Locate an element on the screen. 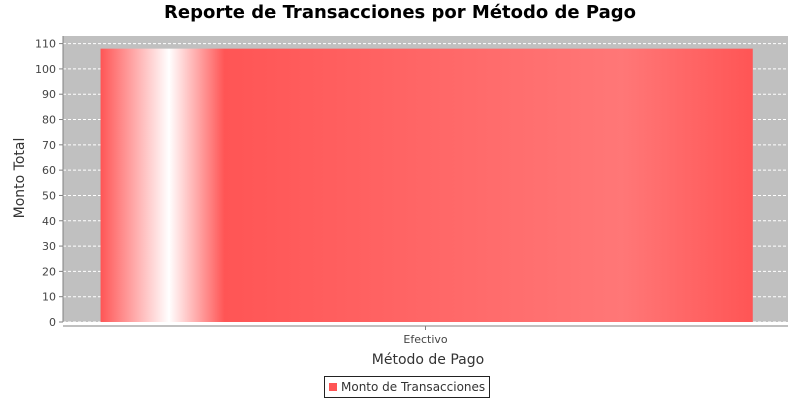  y-tick-label: 40 is located at coordinates (49, 221).